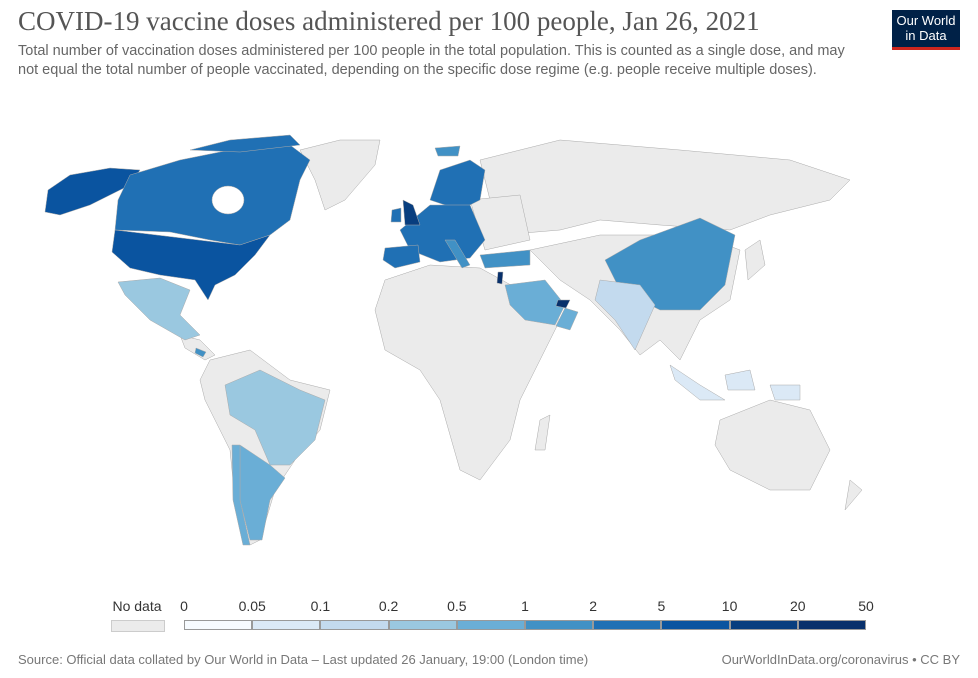  Describe the element at coordinates (184, 606) in the screenshot. I see `legend-tick-label: 0` at that location.